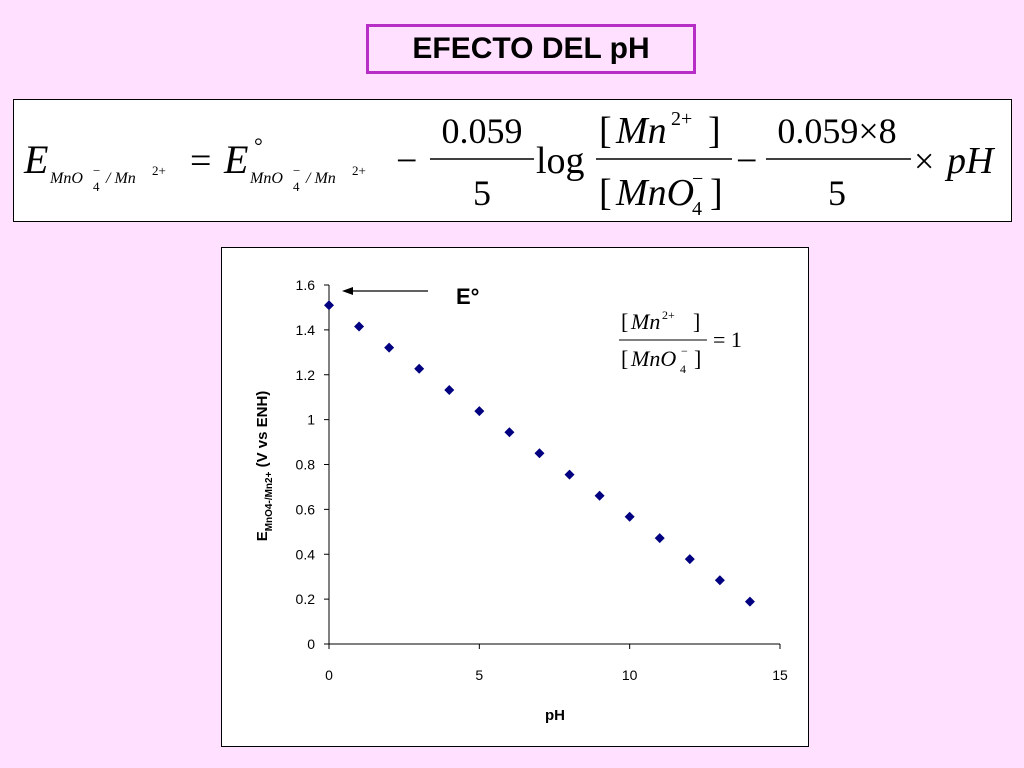 The height and width of the screenshot is (768, 1024). I want to click on y-tick-label: 0.8, so click(306, 465).